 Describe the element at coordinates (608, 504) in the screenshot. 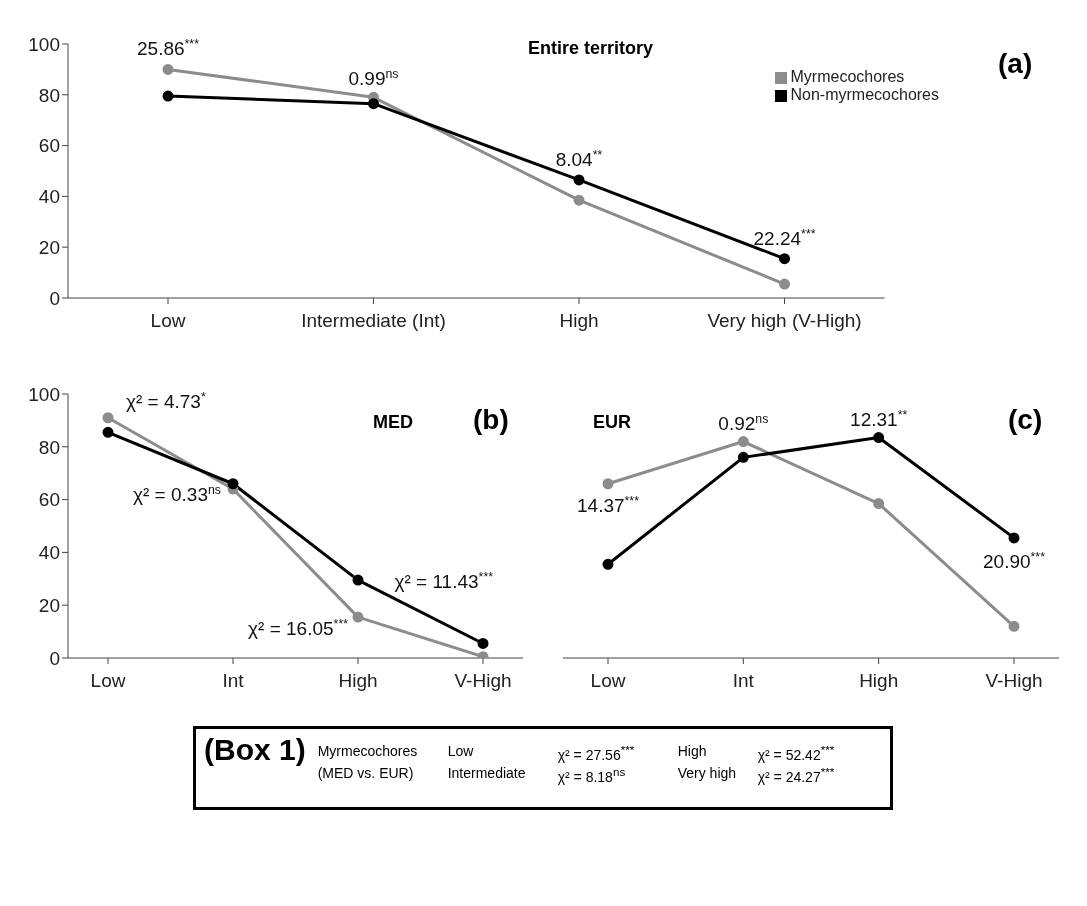

I see `annotation: 14.37$^{***}$` at that location.